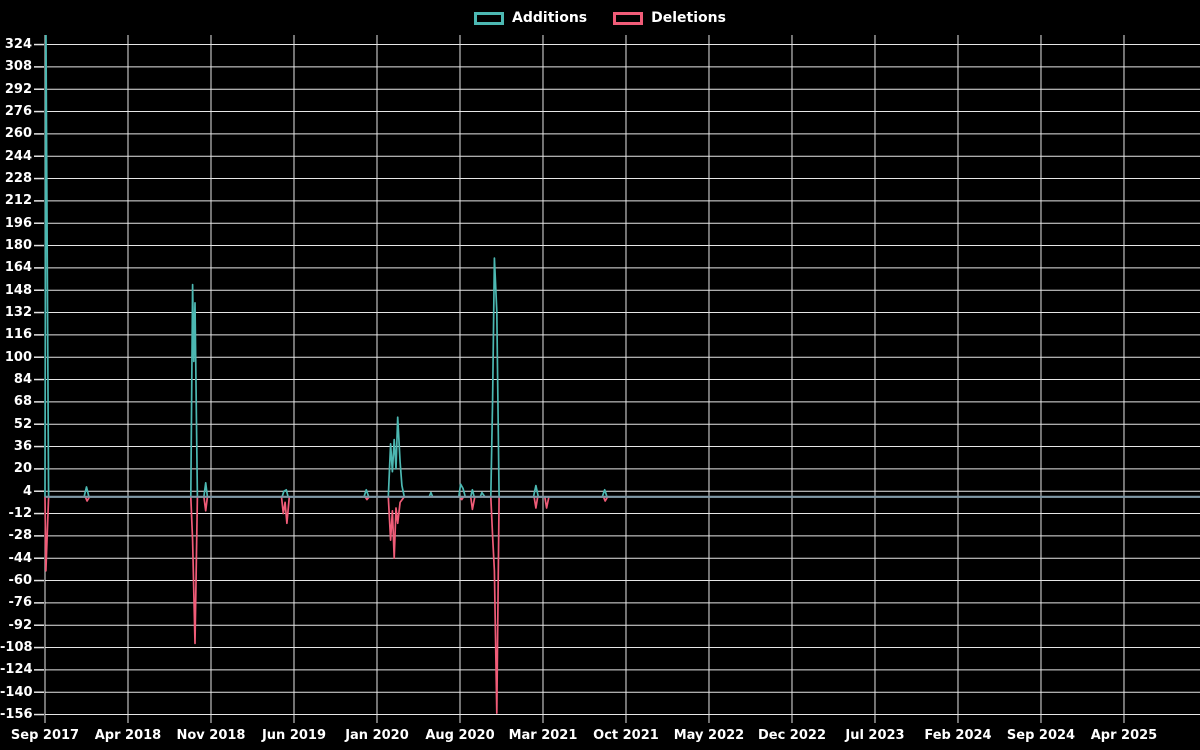  I want to click on y-tick-label: 164, so click(18, 268).